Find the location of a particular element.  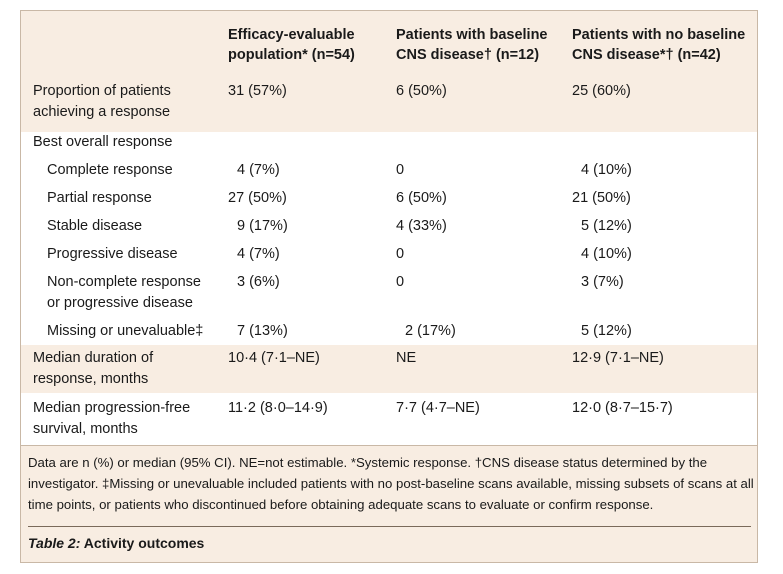

row-label: Partial response is located at coordinates (99, 198).